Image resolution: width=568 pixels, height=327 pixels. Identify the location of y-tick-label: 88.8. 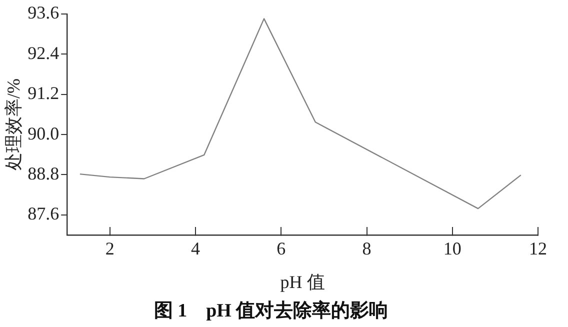
(44, 173).